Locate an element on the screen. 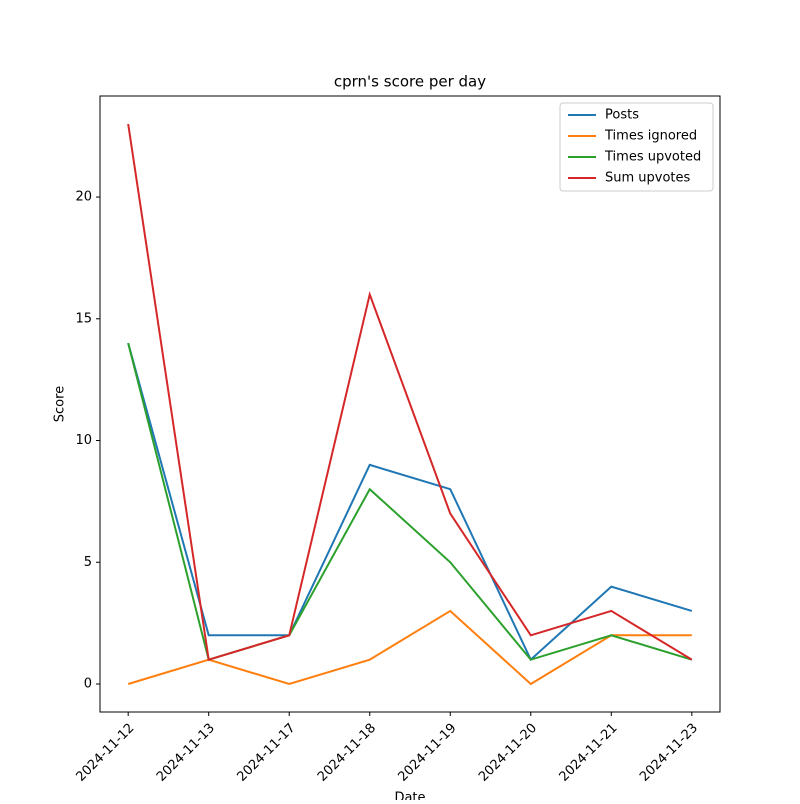 This screenshot has width=800, height=804. legend-label: Times ignored is located at coordinates (650, 136).